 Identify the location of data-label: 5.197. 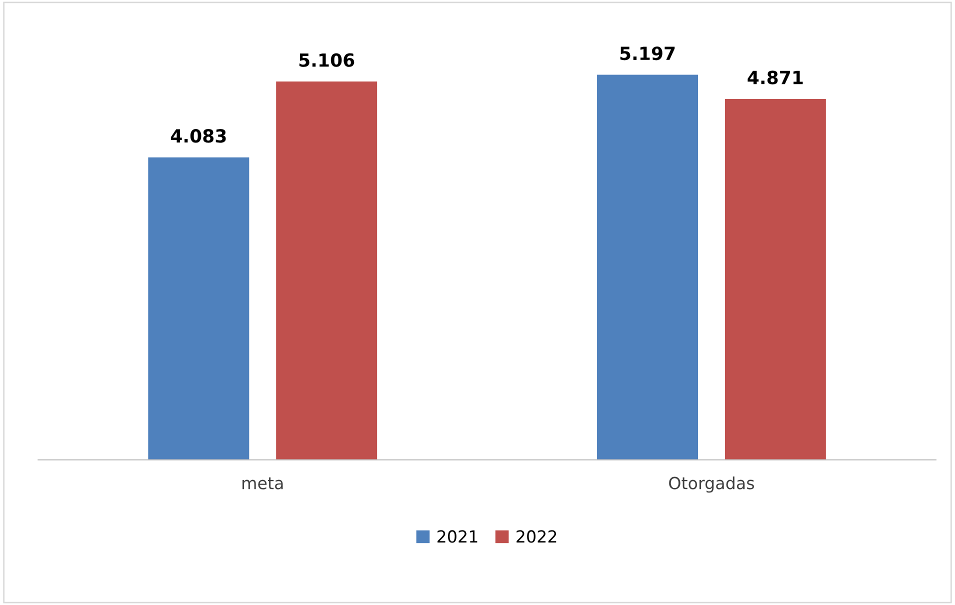
(647, 53).